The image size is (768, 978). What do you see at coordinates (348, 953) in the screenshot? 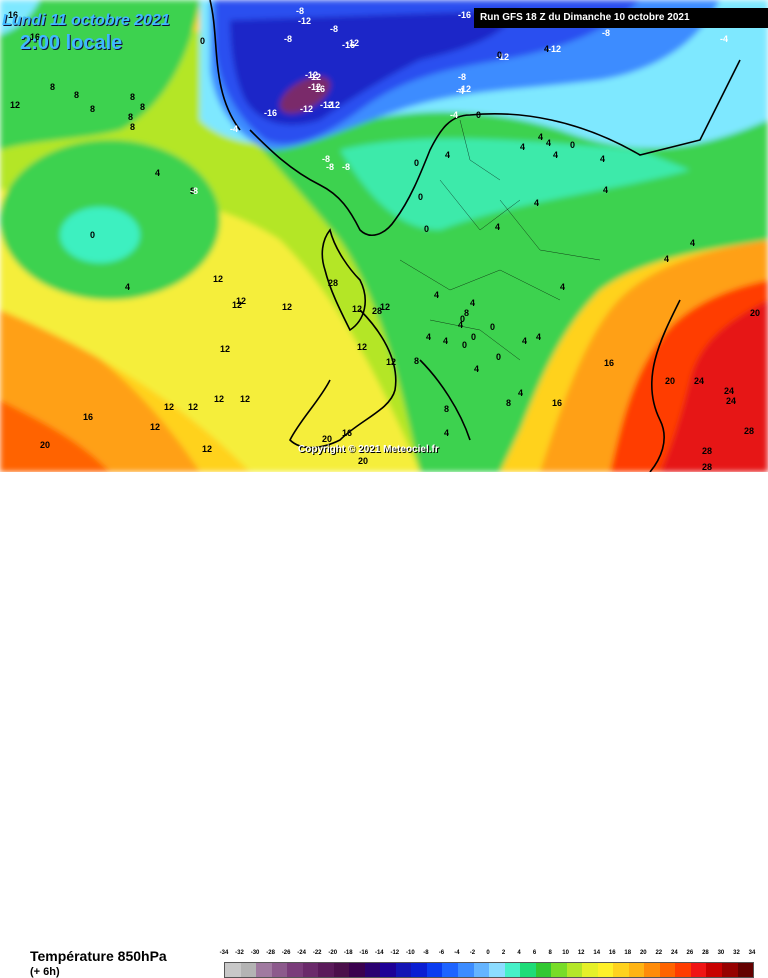
I see `scale-tick-label: -18` at bounding box center [348, 953].